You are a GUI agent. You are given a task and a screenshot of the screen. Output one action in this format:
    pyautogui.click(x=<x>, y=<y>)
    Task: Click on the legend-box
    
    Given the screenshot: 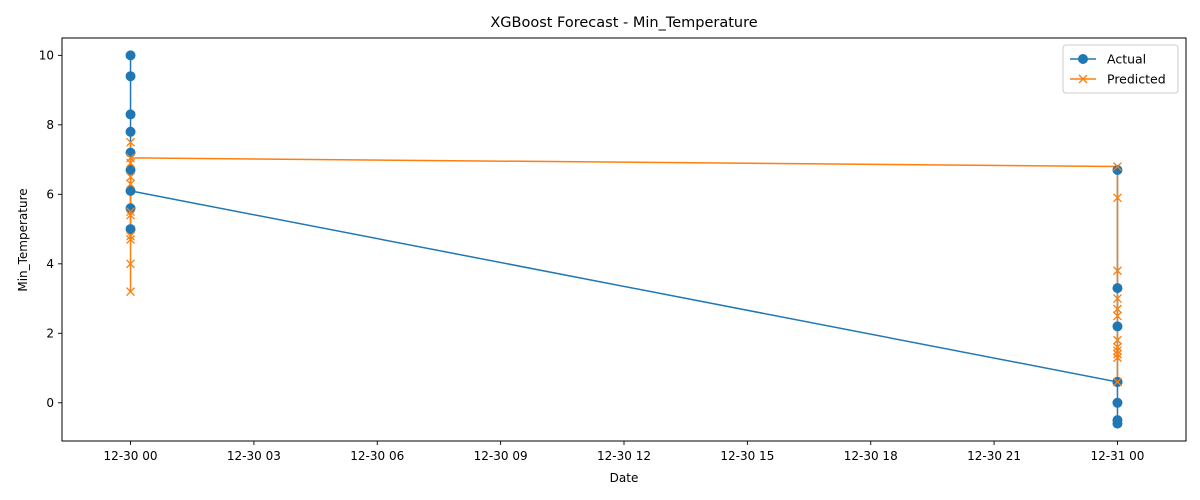 What is the action you would take?
    pyautogui.click(x=1120, y=69)
    